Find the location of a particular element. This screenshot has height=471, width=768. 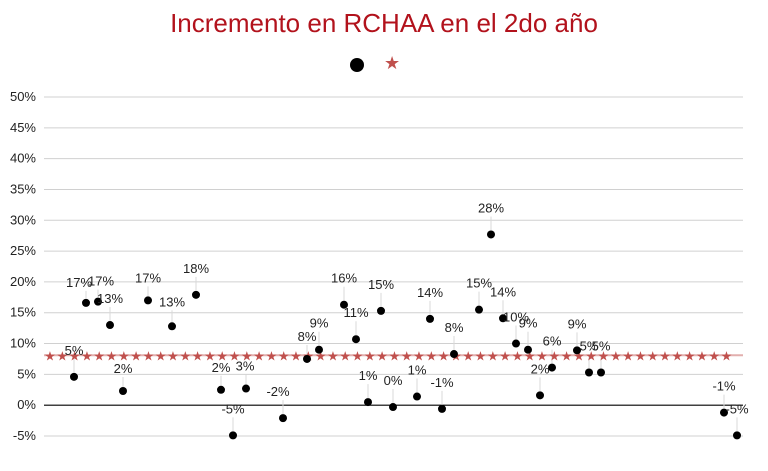

data-label: -2% is located at coordinates (278, 391).